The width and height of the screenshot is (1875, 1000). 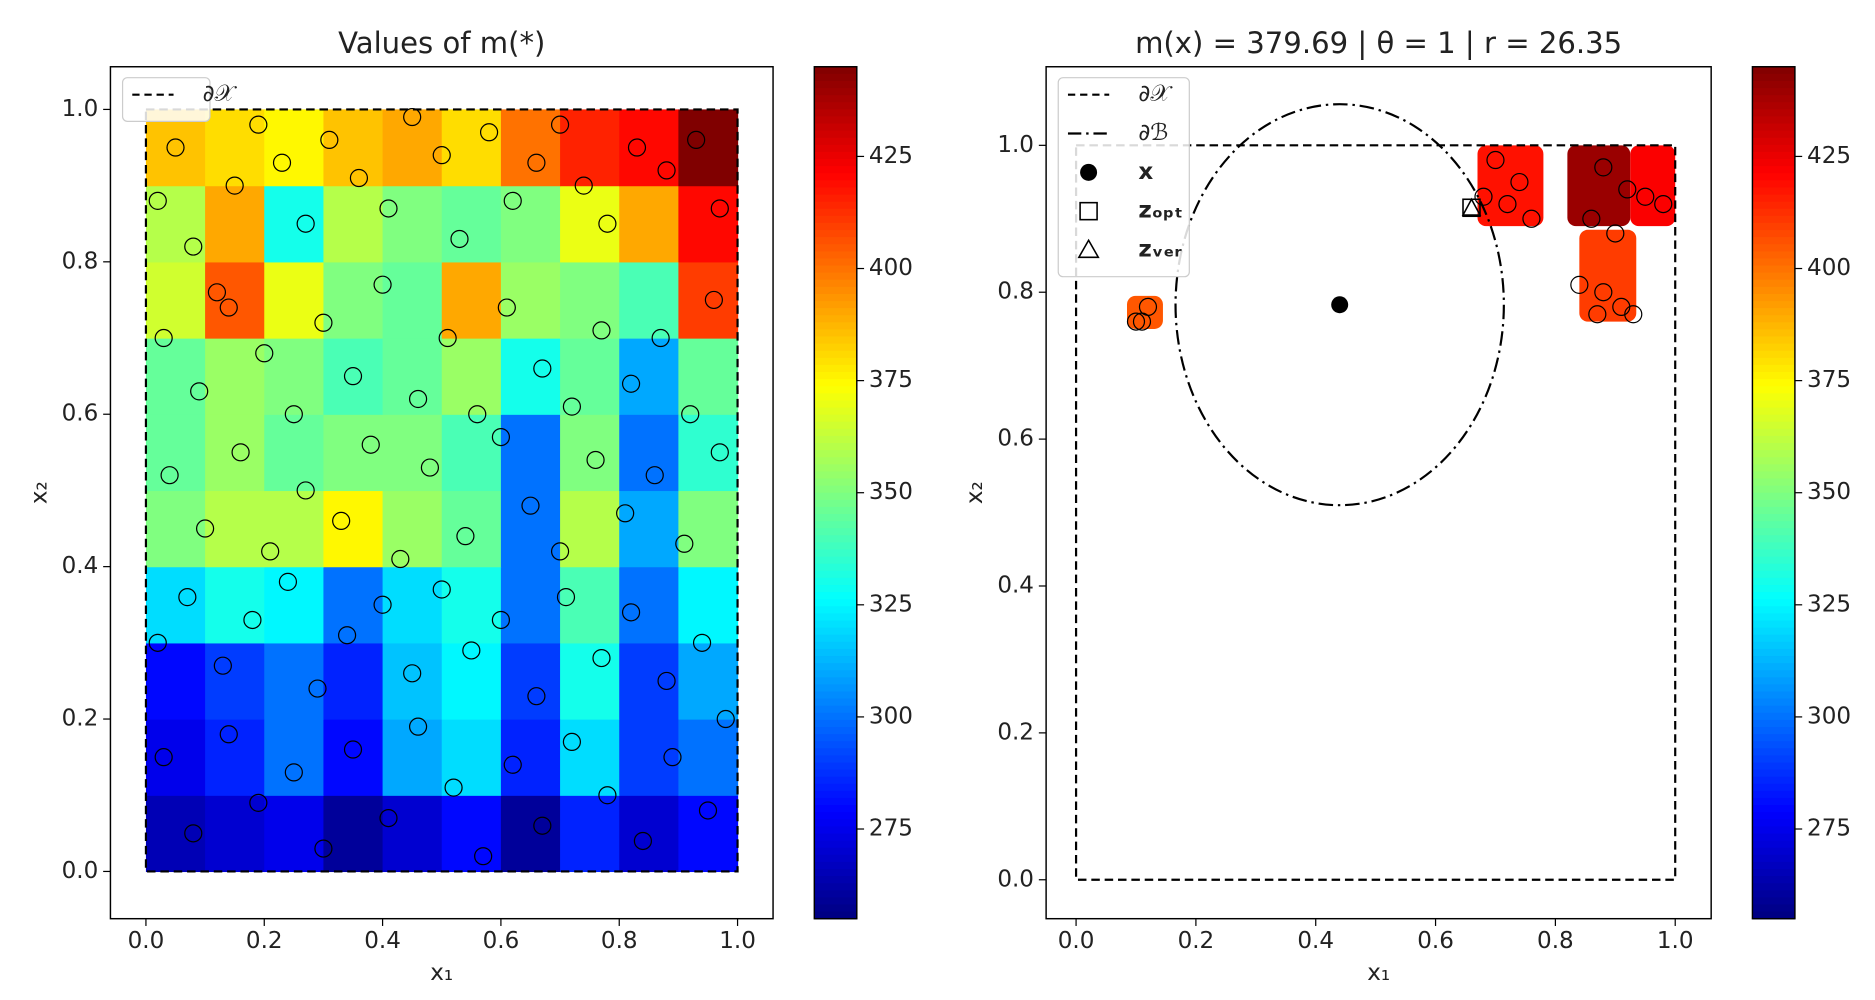 I want to click on colorbar-tick-label: 325, so click(x=1829, y=604).